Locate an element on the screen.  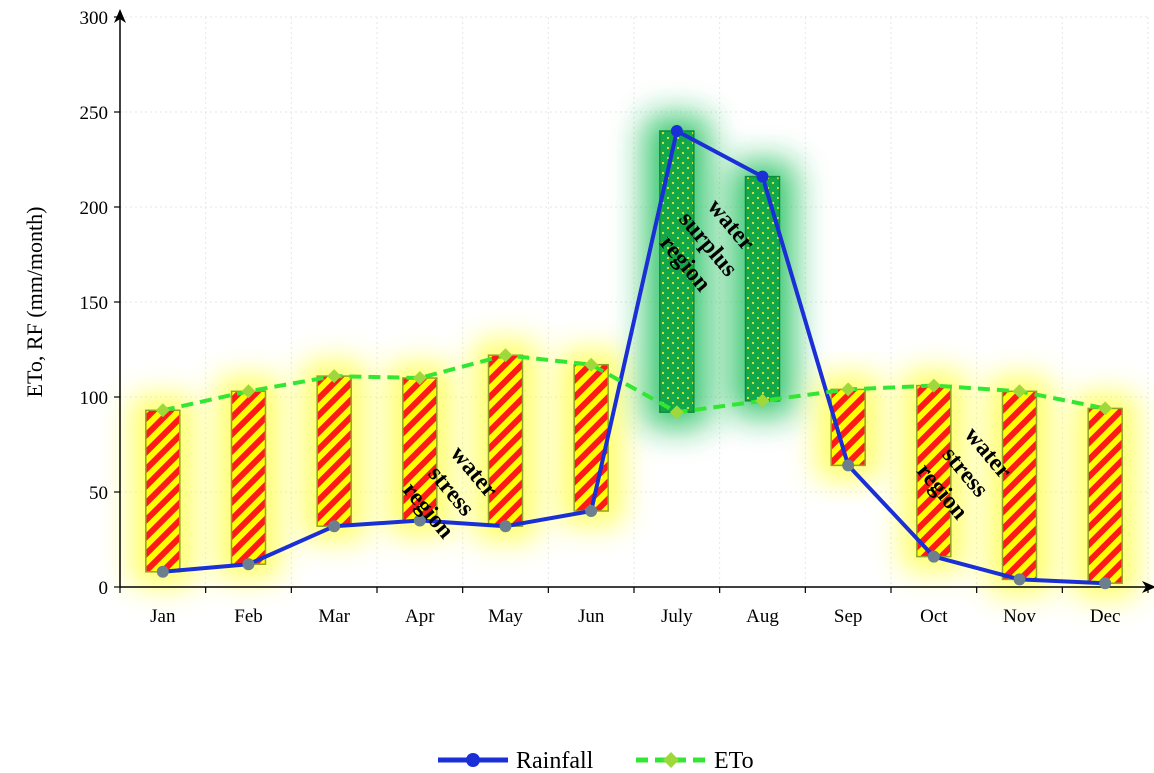
series-line-eto is located at coordinates (634, 384).